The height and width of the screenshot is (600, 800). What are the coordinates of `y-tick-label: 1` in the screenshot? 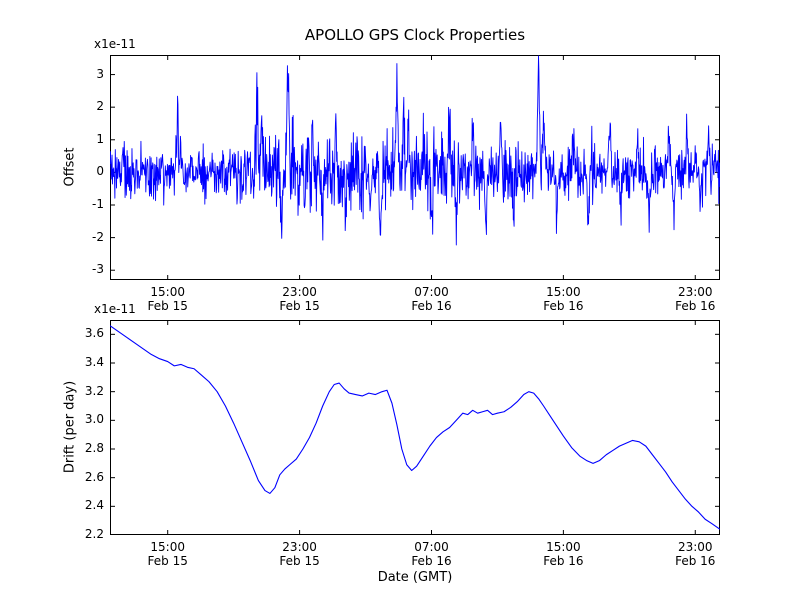 It's located at (100, 138).